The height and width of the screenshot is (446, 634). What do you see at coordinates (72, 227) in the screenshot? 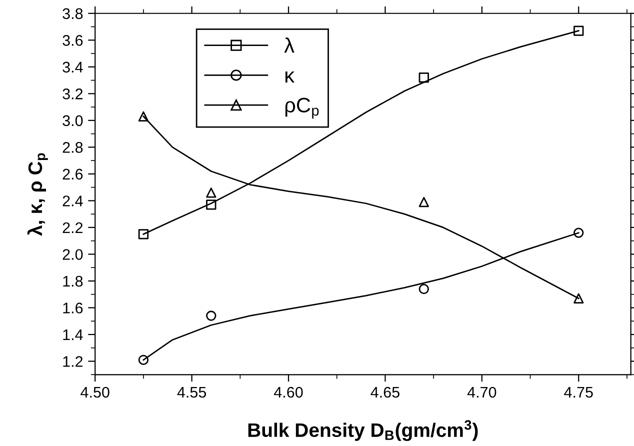
I see `y-tick-label: 2.2` at bounding box center [72, 227].